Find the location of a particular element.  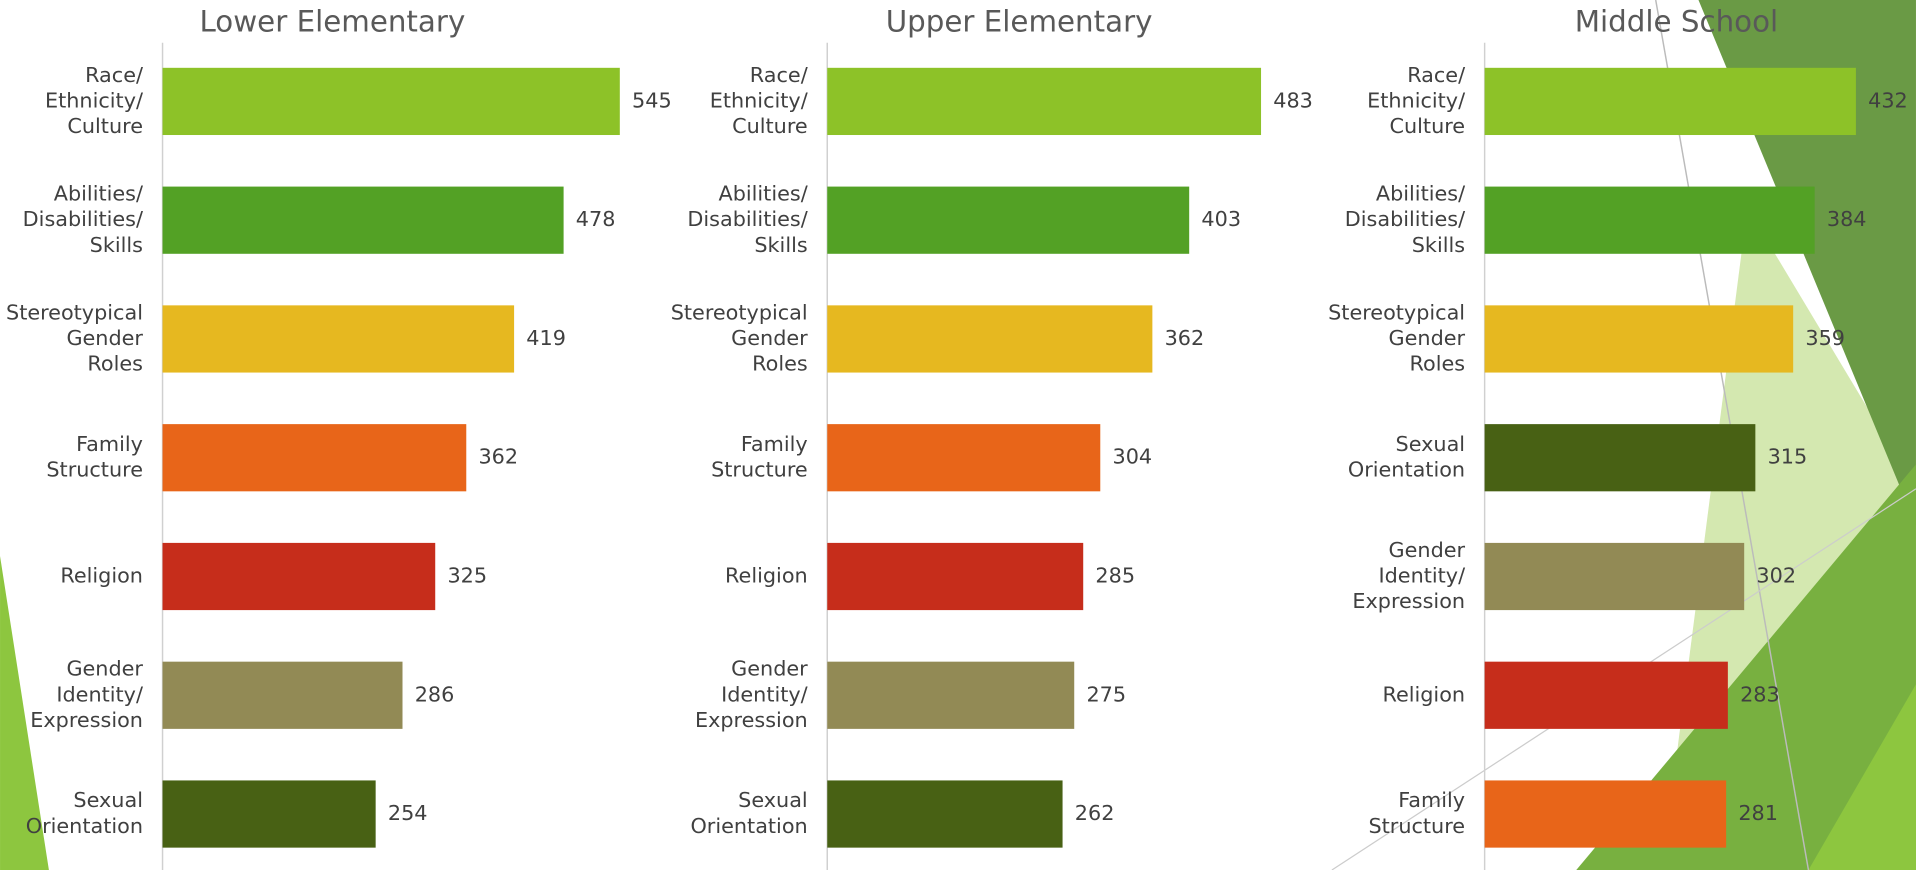

chart-title: Upper Elementary is located at coordinates (1019, 22).